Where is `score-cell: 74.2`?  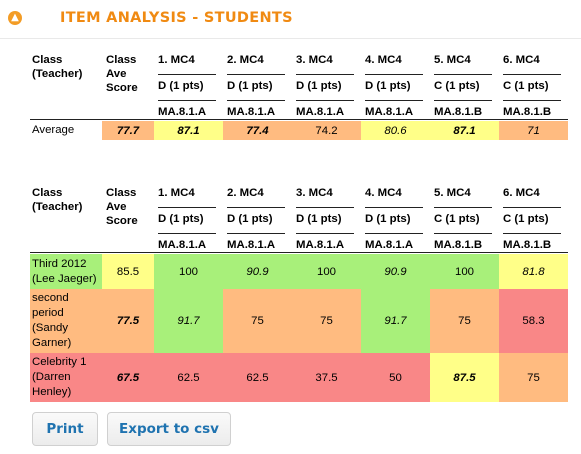 score-cell: 74.2 is located at coordinates (326, 130).